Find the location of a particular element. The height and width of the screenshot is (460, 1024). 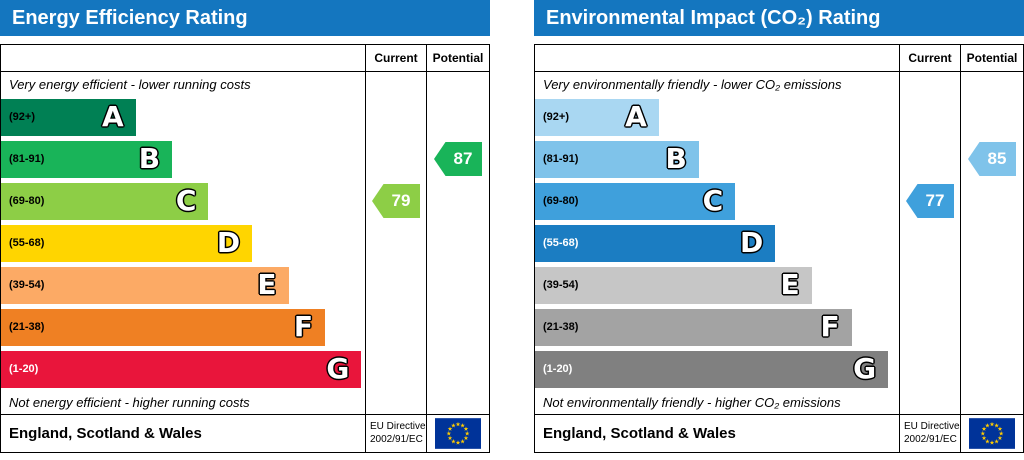

energy-panel-title: Energy Efficiency Rating is located at coordinates (130, 17).